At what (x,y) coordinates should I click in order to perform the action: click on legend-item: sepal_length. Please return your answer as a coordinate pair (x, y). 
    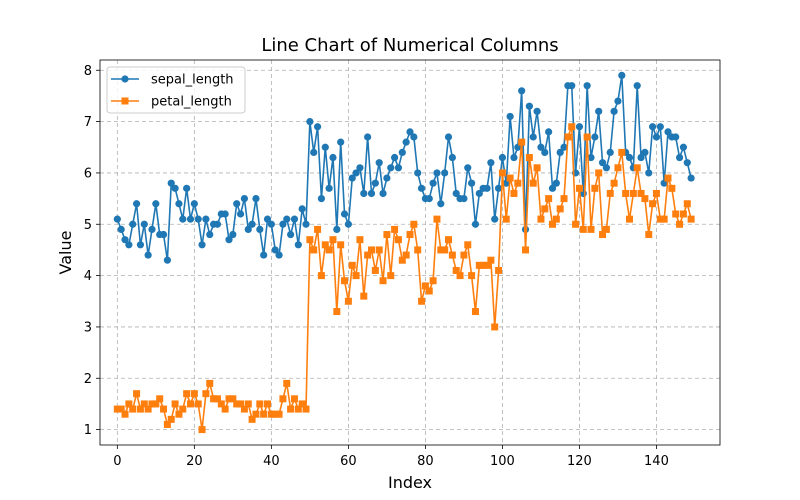
    Looking at the image, I should click on (172, 80).